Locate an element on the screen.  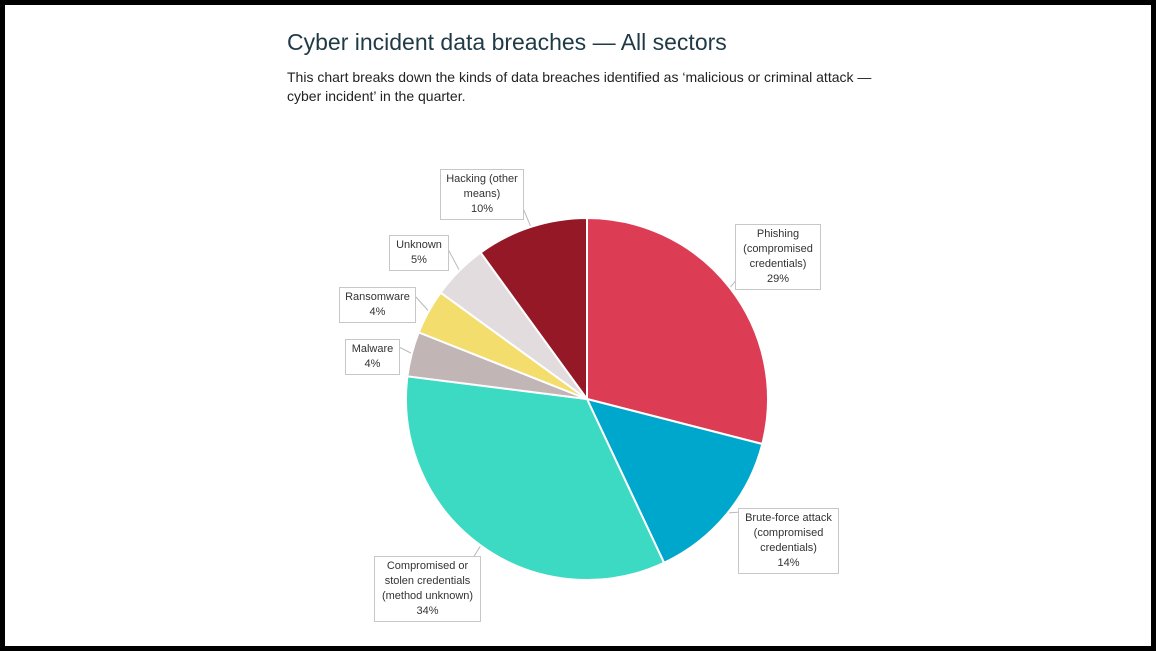
callout-phishing-line-2: (compromised is located at coordinates (778, 249).